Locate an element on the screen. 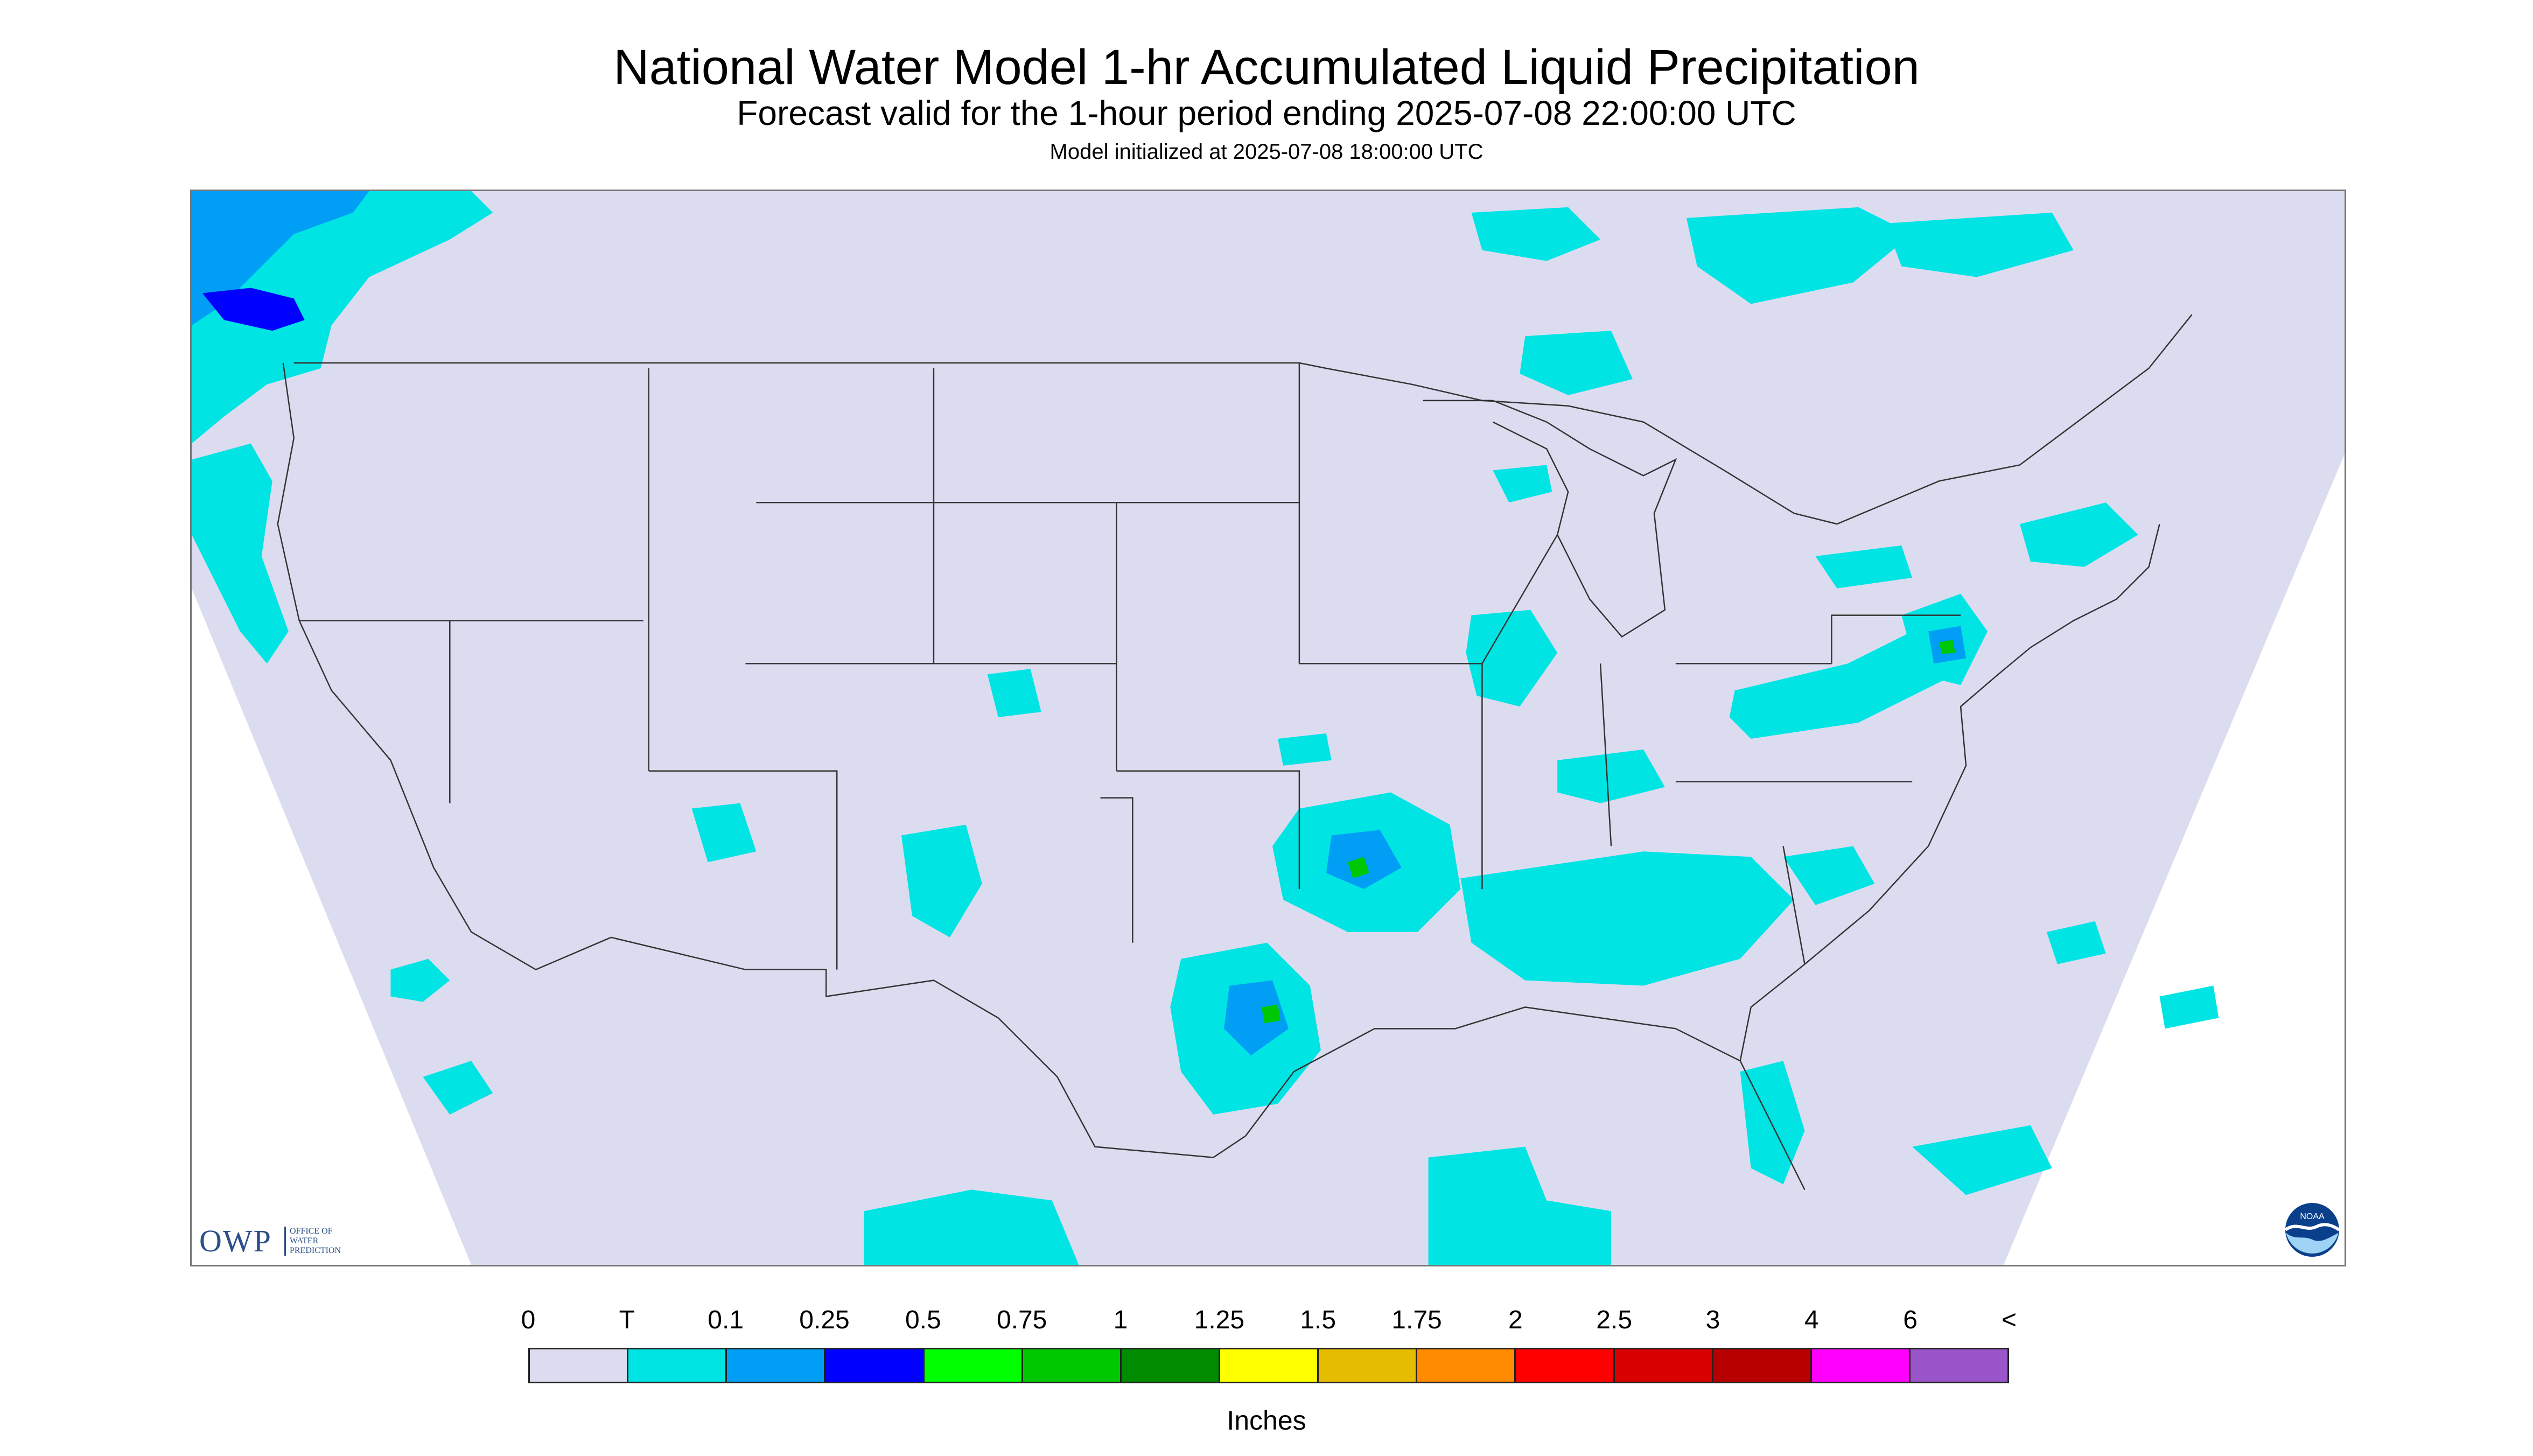 Image resolution: width=2533 pixels, height=1456 pixels. legend-label: 0.25 is located at coordinates (825, 1320).